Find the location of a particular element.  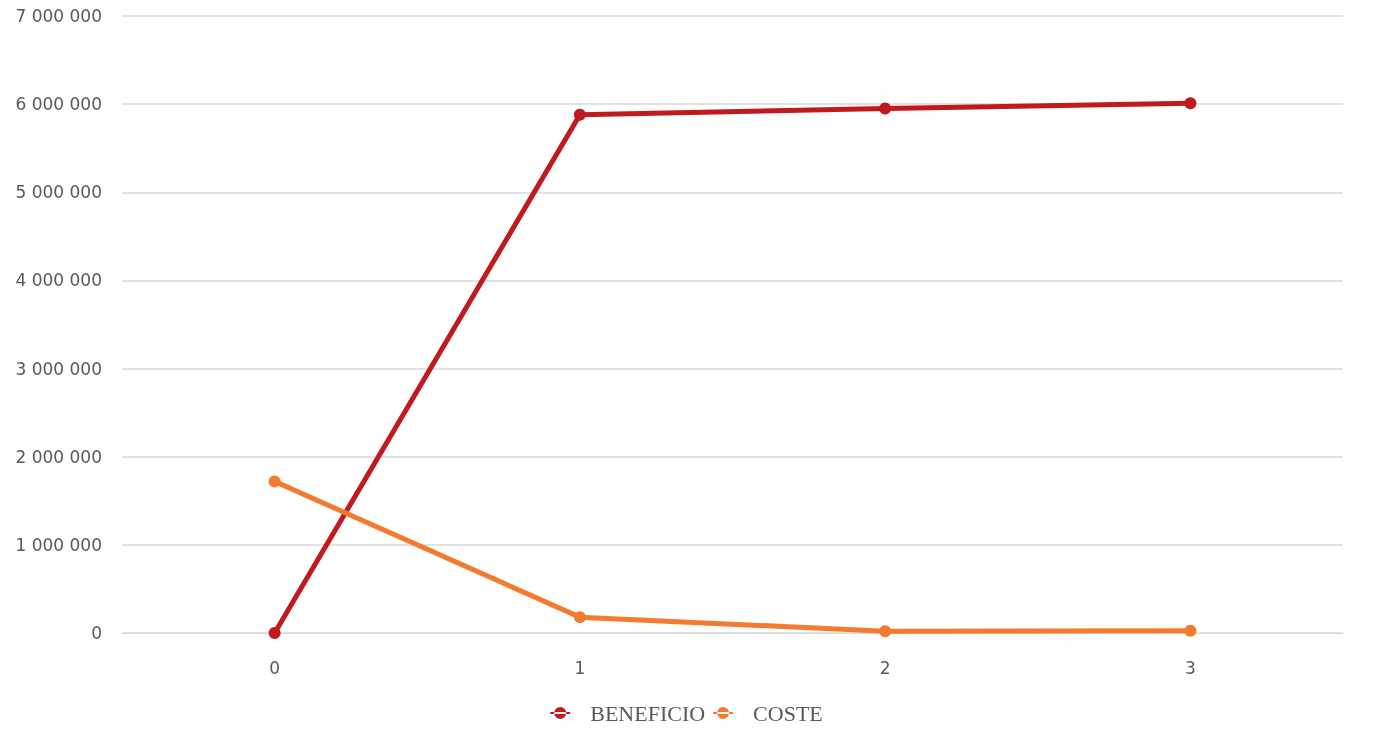

y-tick-label: 1 000 000 is located at coordinates (58, 544).